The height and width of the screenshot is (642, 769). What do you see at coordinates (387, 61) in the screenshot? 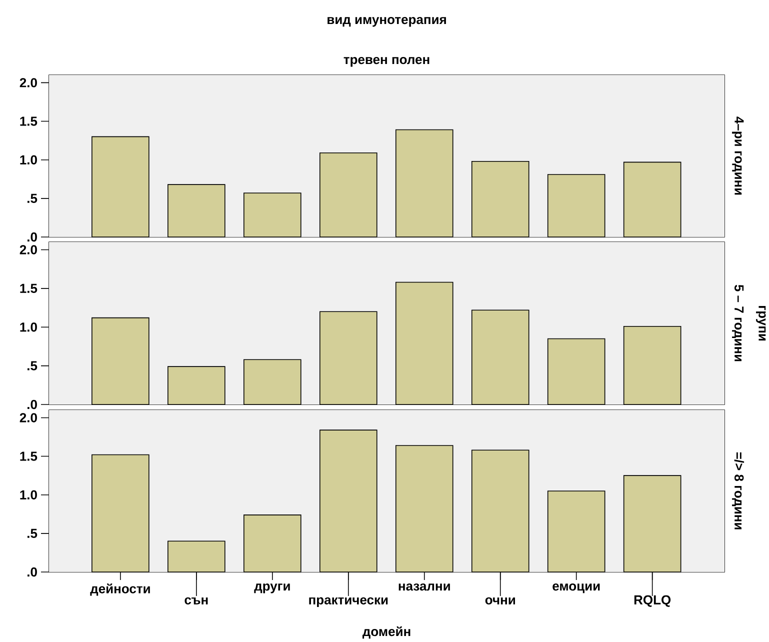
I see `chart-subtitle: тревен полен` at bounding box center [387, 61].